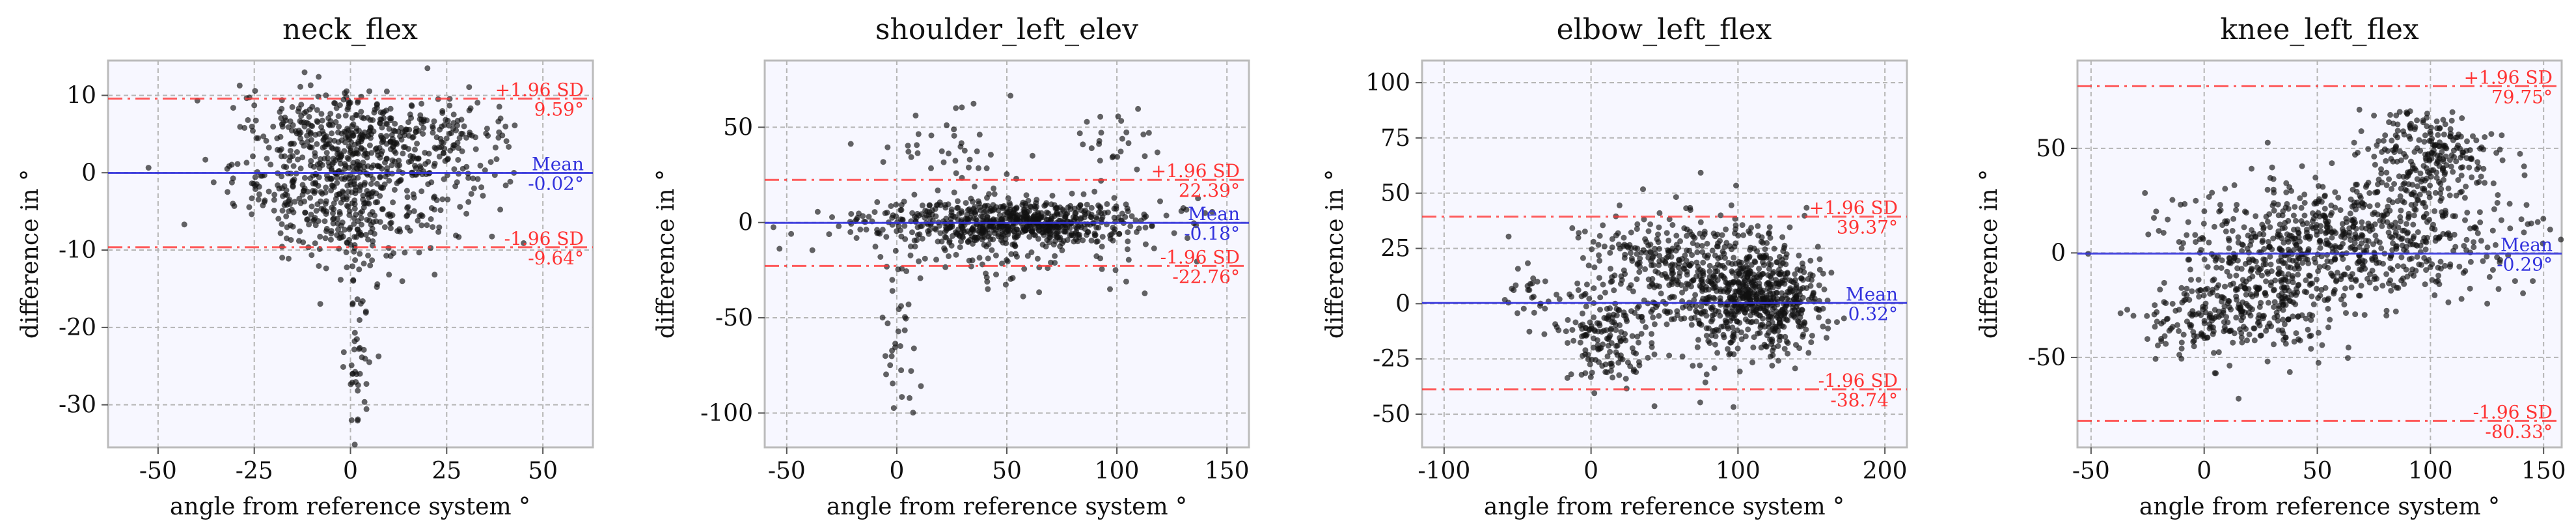 The width and height of the screenshot is (2576, 532). Describe the element at coordinates (1886, 471) in the screenshot. I see `x-tick-label: 200` at that location.